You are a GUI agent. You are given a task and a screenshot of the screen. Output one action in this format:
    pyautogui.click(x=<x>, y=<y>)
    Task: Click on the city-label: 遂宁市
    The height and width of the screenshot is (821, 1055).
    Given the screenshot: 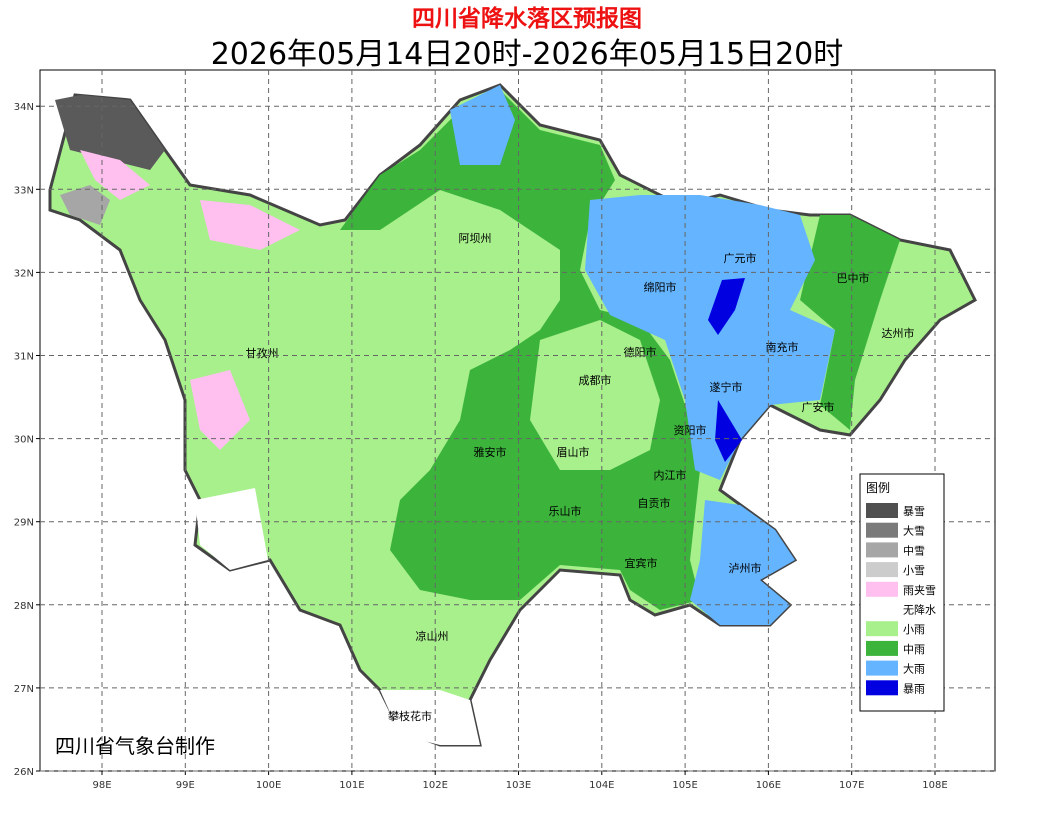 What is the action you would take?
    pyautogui.click(x=726, y=387)
    